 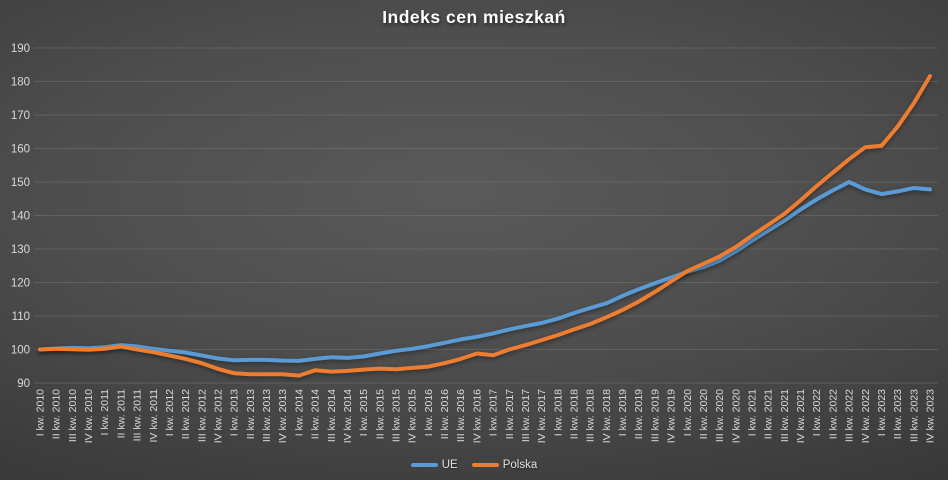 What do you see at coordinates (89, 416) in the screenshot?
I see `x-tick-label: IV kw. 2010` at bounding box center [89, 416].